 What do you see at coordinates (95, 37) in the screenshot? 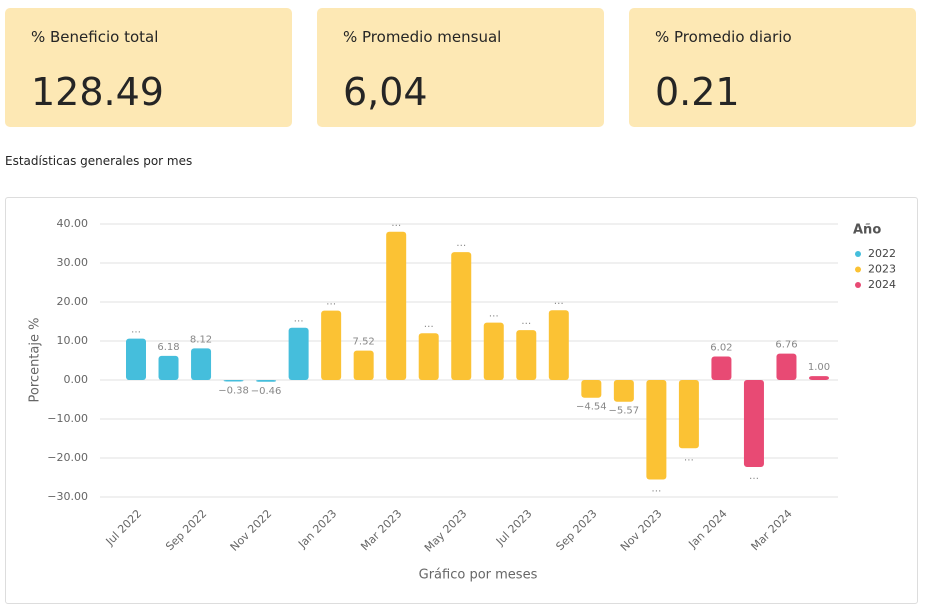
I see `kpi-title: % Beneficio total` at bounding box center [95, 37].